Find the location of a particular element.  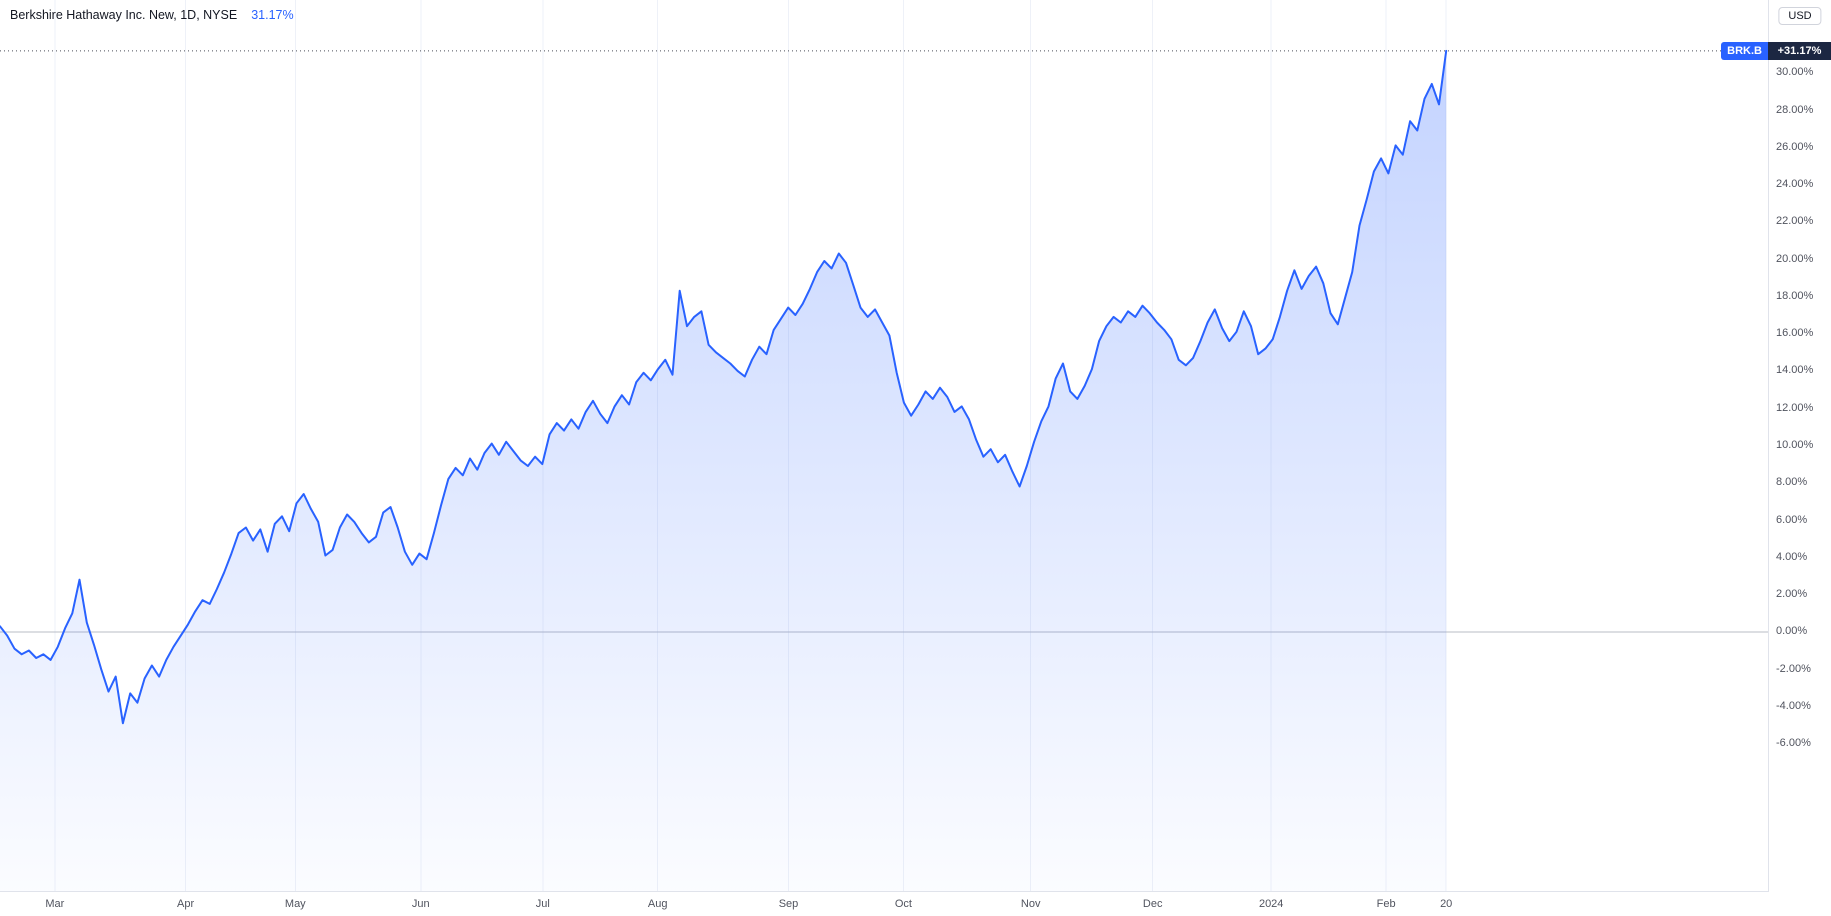

symbol-change-value: 31.17% is located at coordinates (272, 15).